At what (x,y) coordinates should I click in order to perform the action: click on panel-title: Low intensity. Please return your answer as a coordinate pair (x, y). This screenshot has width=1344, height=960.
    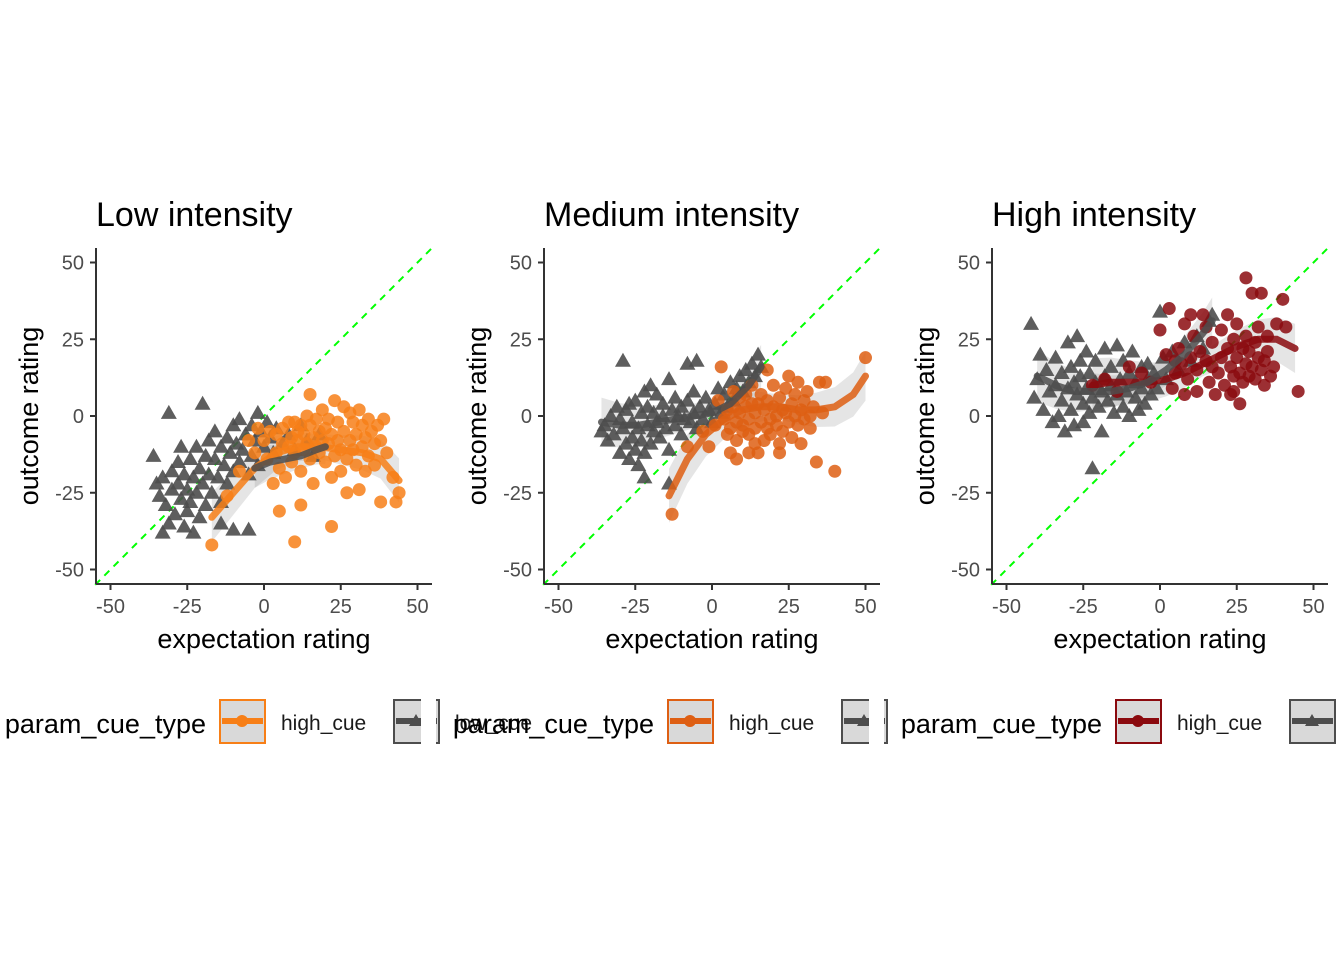
    Looking at the image, I should click on (194, 215).